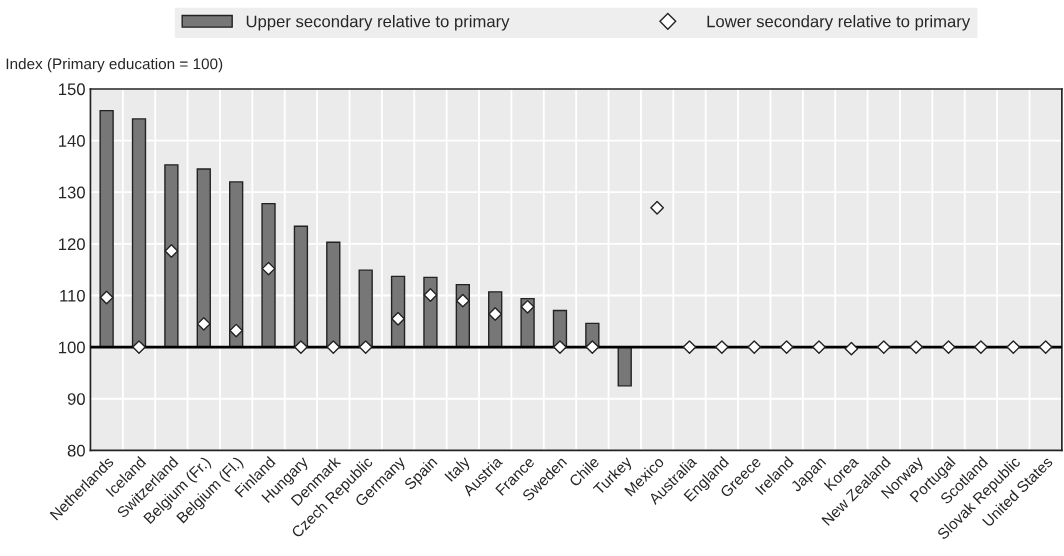  I want to click on y-tick-label: 130, so click(72, 192).